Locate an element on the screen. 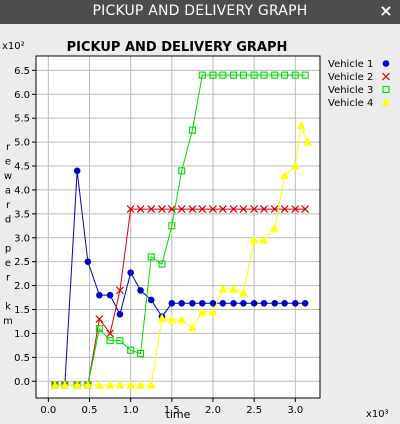 The width and height of the screenshot is (400, 424). y-axis-label-char: e is located at coordinates (8, 162).